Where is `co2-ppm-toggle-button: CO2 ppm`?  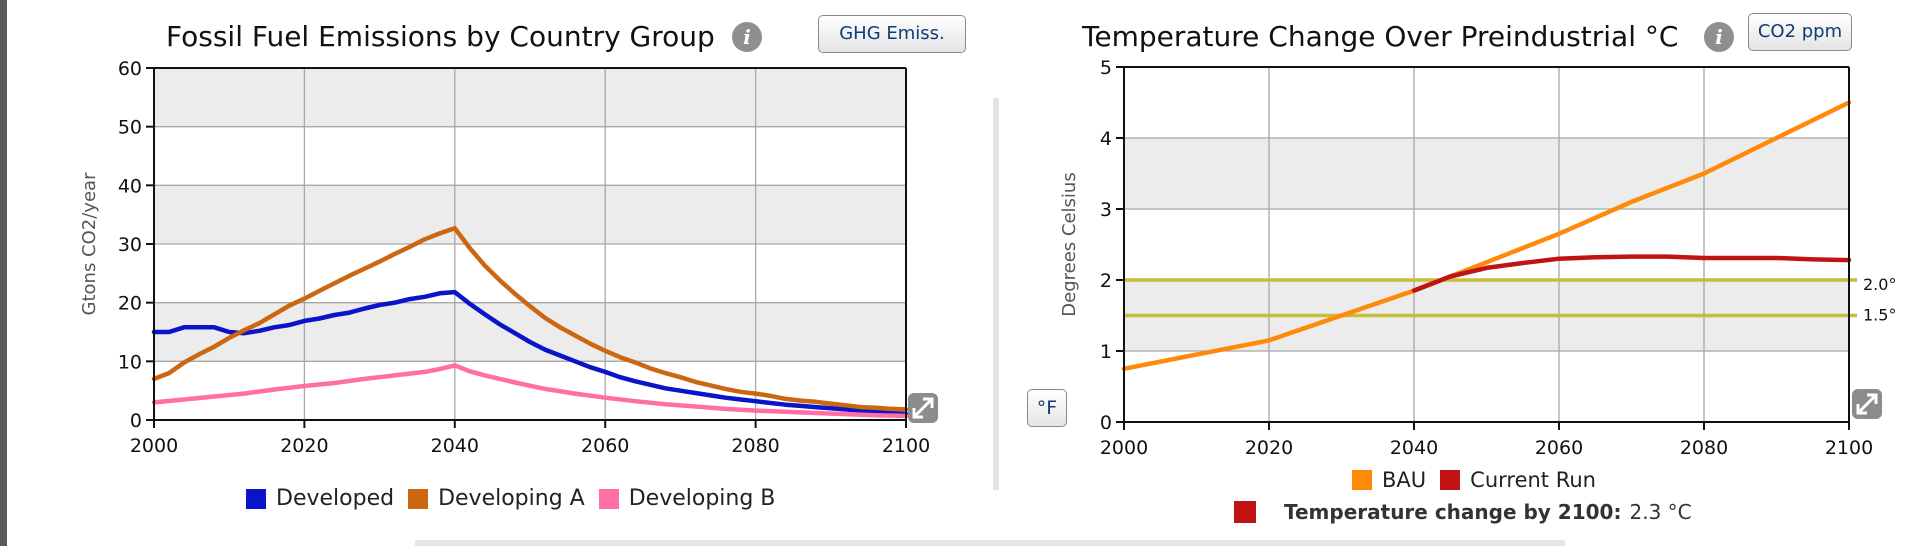 co2-ppm-toggle-button: CO2 ppm is located at coordinates (1800, 32).